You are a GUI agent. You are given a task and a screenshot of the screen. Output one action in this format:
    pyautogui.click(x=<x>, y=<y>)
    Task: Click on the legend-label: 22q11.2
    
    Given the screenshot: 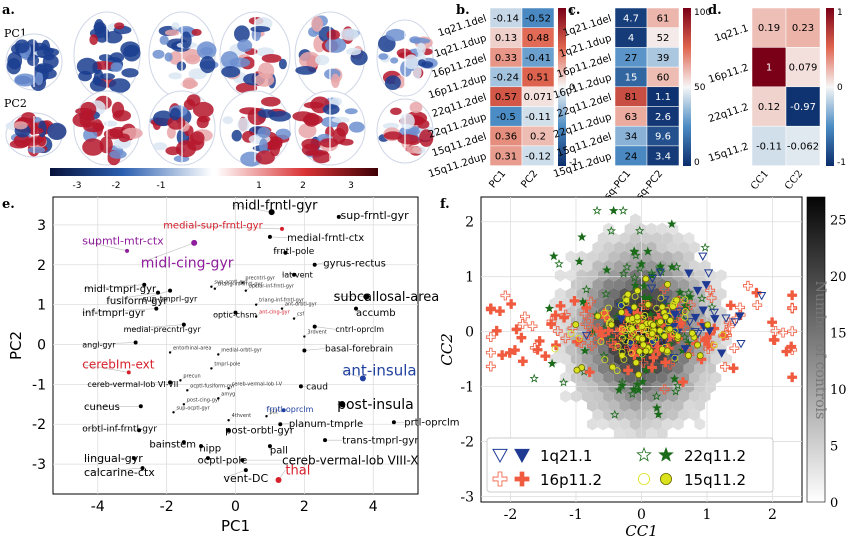 What is the action you would take?
    pyautogui.click(x=715, y=456)
    